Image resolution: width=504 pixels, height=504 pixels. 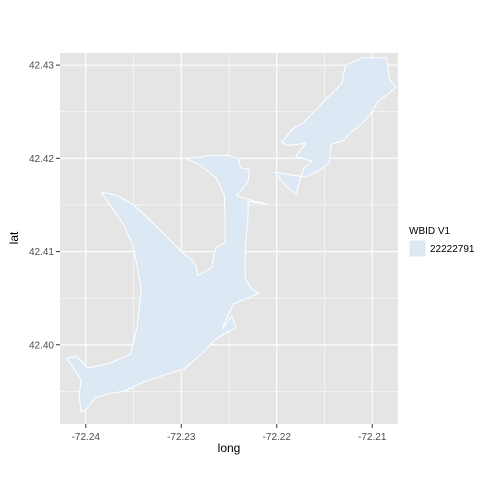 What do you see at coordinates (229, 433) in the screenshot?
I see `x-axis-ticks: -72.24 -72.23 -72.22 -72.21` at bounding box center [229, 433].